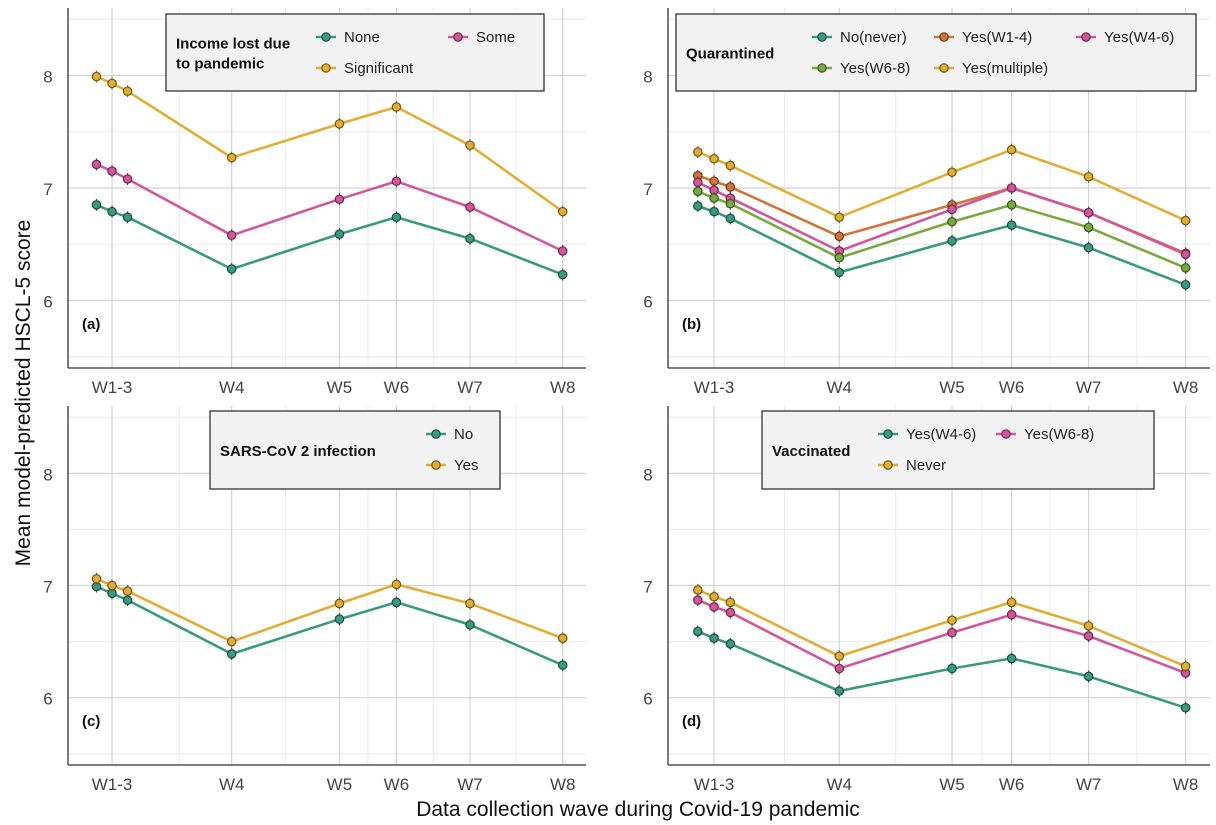 The width and height of the screenshot is (1216, 825). I want to click on x-tick-label: W7, so click(1089, 784).